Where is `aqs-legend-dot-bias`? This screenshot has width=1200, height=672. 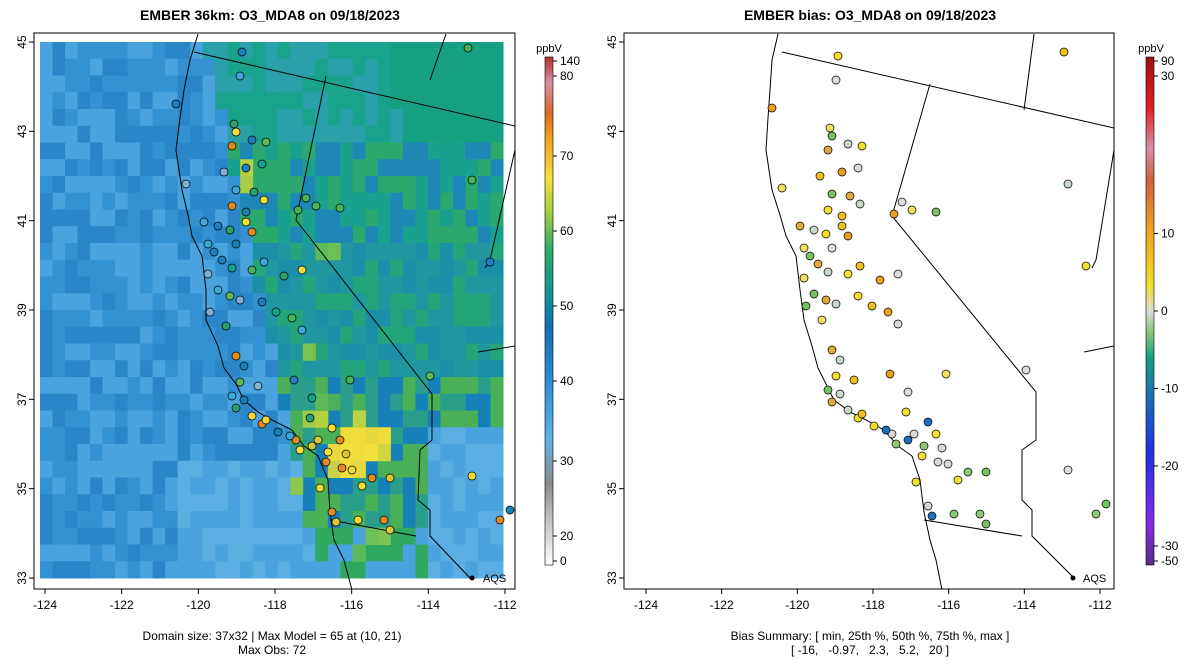 aqs-legend-dot-bias is located at coordinates (1073, 578).